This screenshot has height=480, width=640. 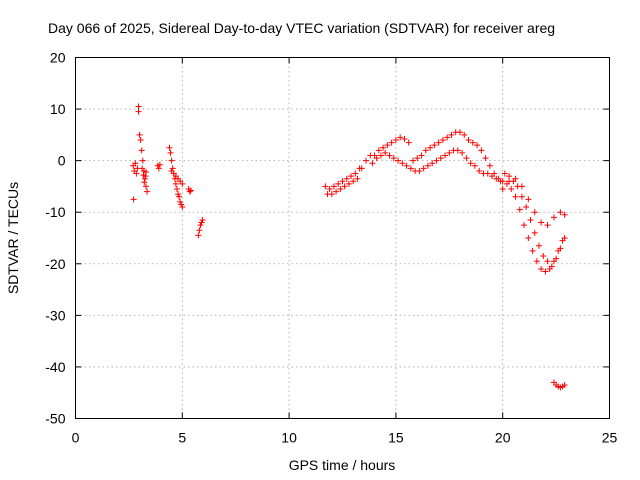 What do you see at coordinates (55, 212) in the screenshot?
I see `y-tick-label: -10` at bounding box center [55, 212].